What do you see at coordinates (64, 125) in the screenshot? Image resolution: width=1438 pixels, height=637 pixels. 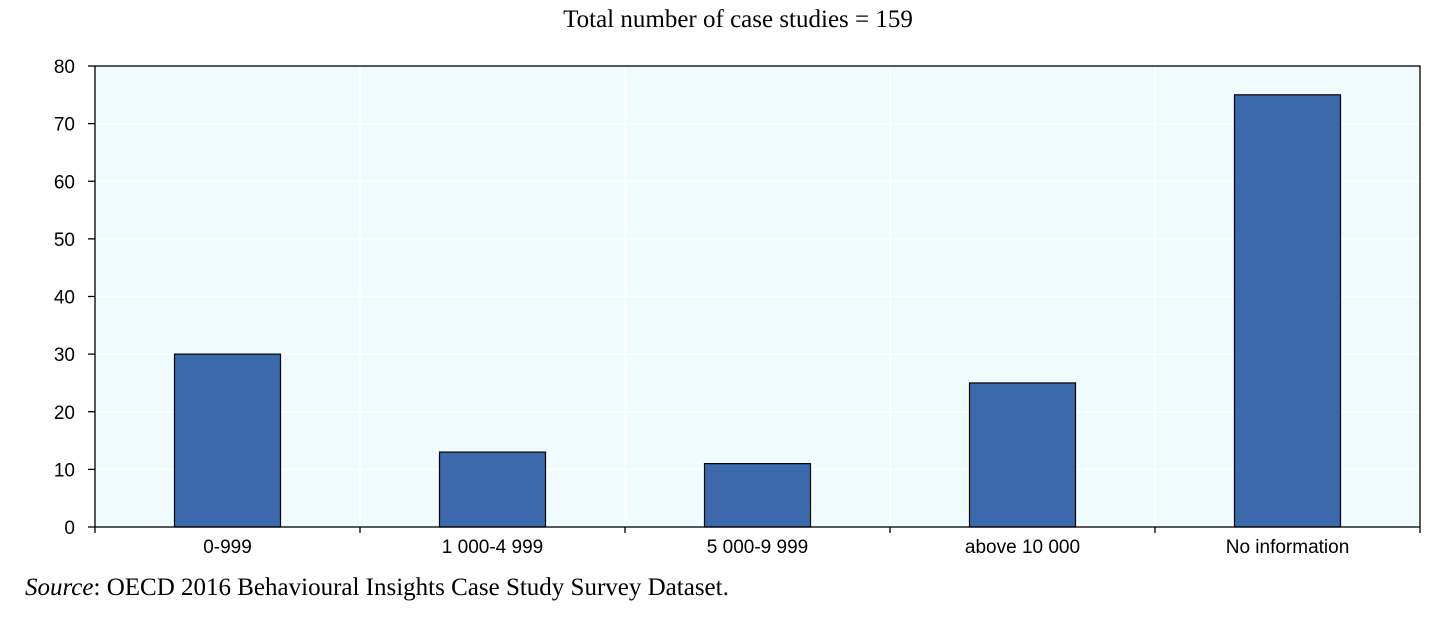 I see `y-tick-label: 70` at bounding box center [64, 125].